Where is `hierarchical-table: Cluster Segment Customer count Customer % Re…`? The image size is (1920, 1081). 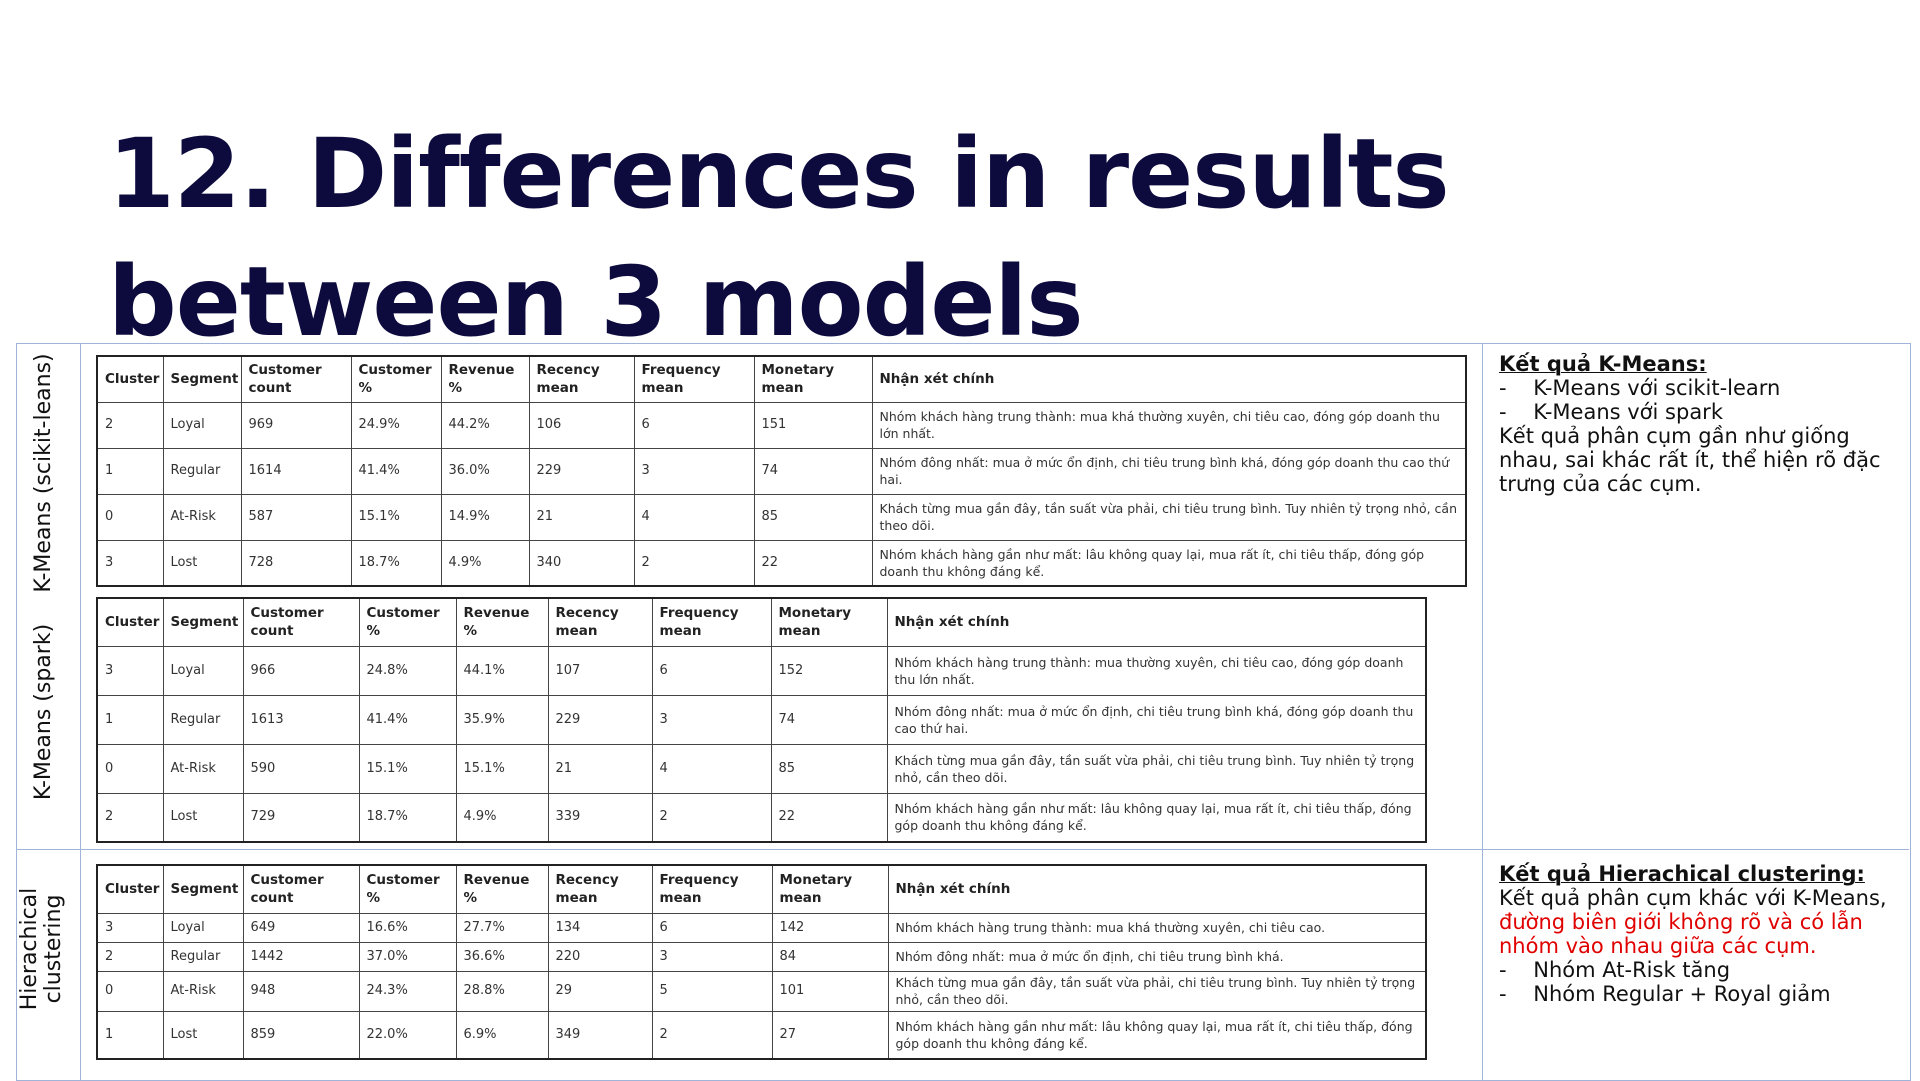 hierarchical-table: Cluster Segment Customer count Customer % Re… is located at coordinates (761, 962).